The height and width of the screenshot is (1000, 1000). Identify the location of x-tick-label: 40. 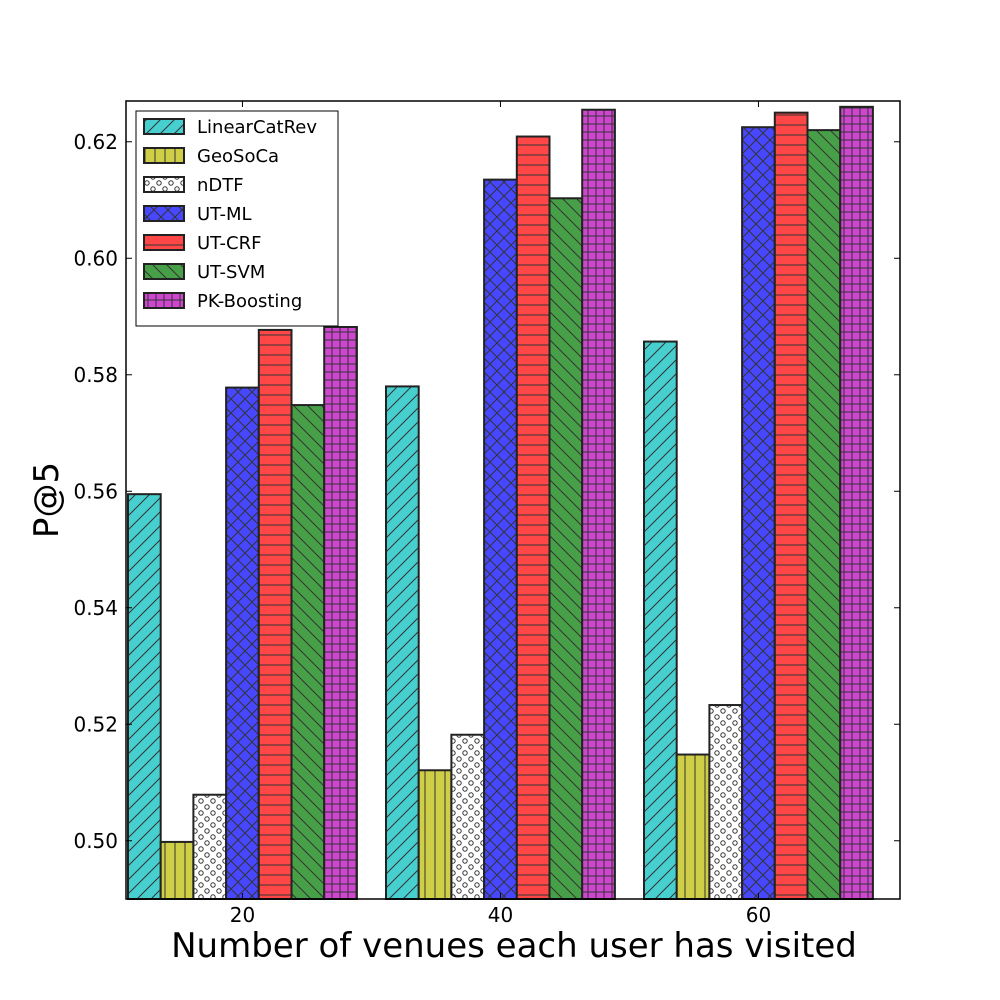
(500, 915).